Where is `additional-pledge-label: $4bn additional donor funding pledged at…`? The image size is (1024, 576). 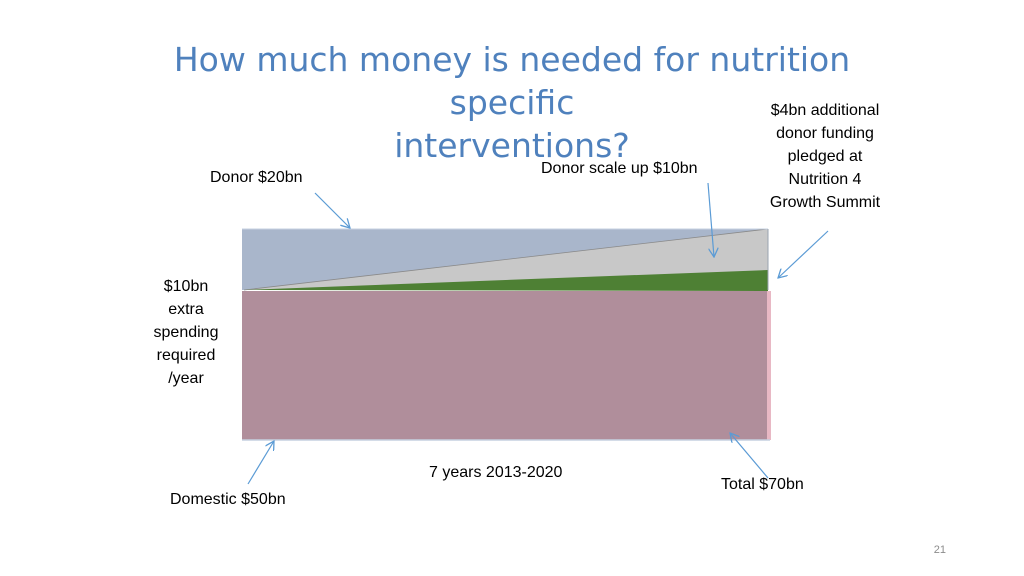
additional-pledge-label: $4bn additional donor funding pledged at… is located at coordinates (825, 156).